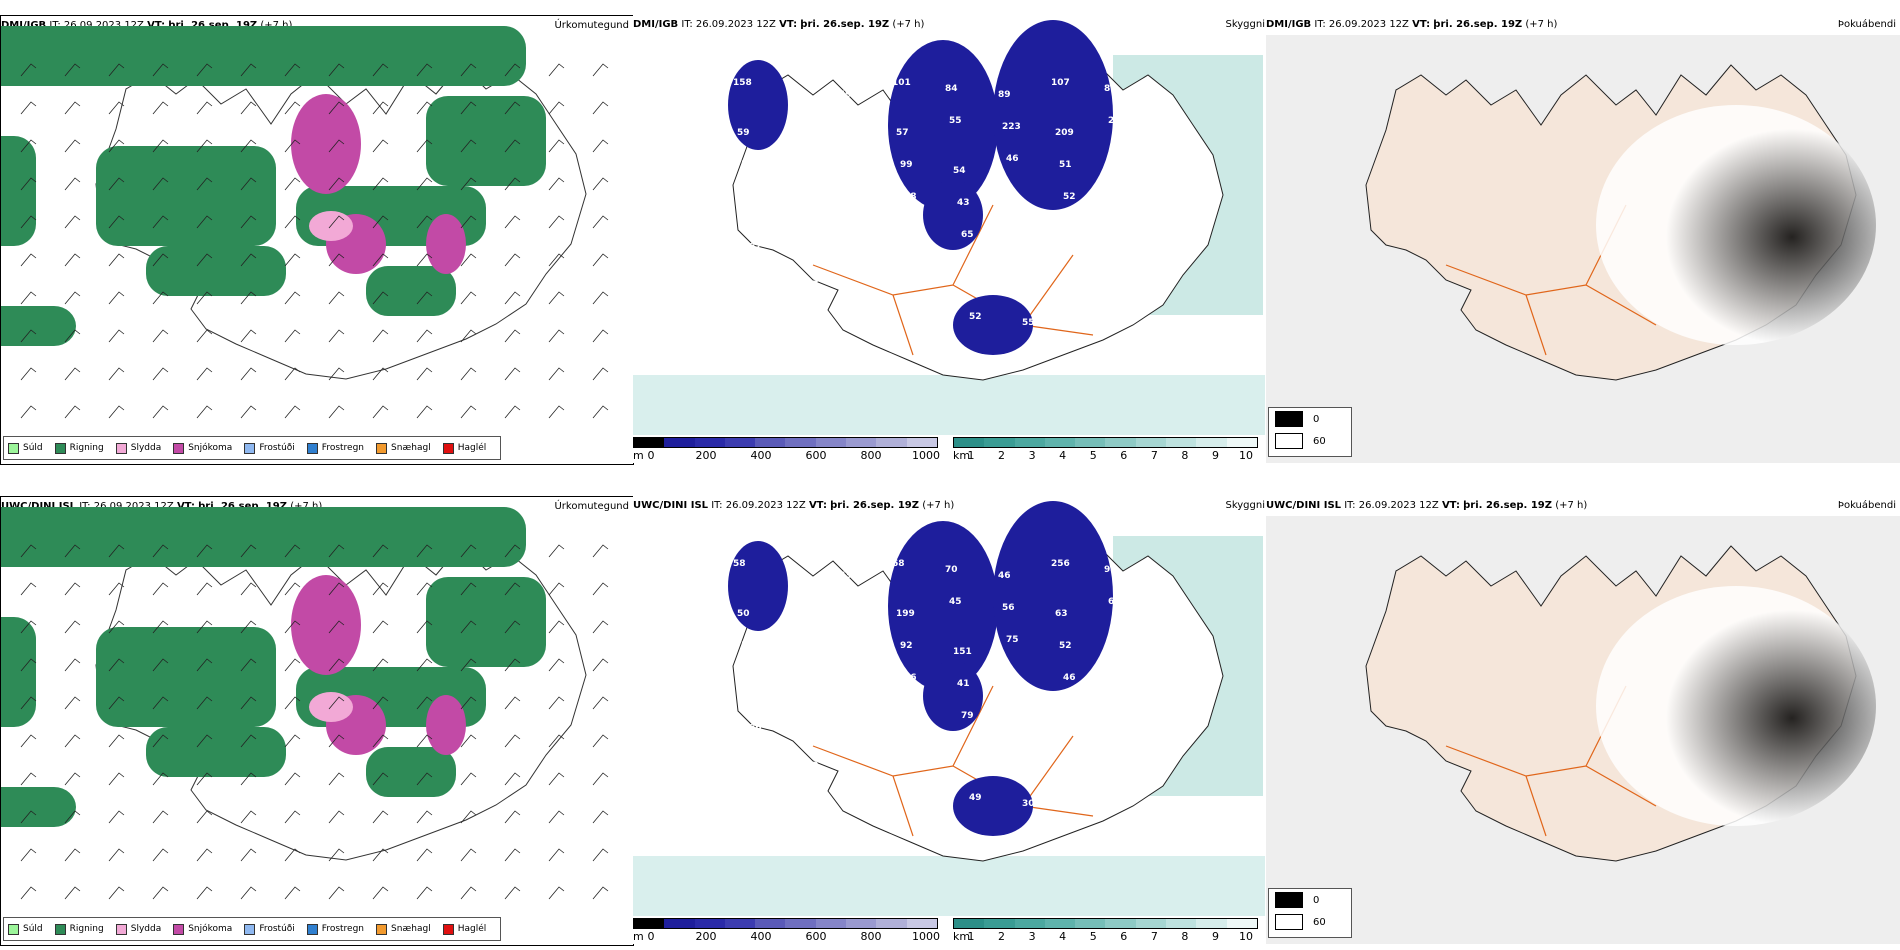 The image size is (1900, 950). What do you see at coordinates (411, 929) in the screenshot?
I see `legend-label: Snæhagl` at bounding box center [411, 929].